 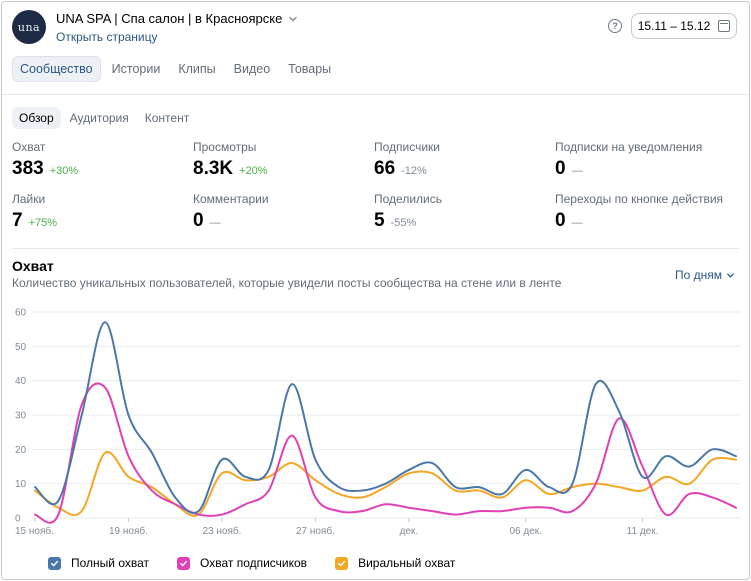 I want to click on metric-delta: +30%, so click(x=64, y=171).